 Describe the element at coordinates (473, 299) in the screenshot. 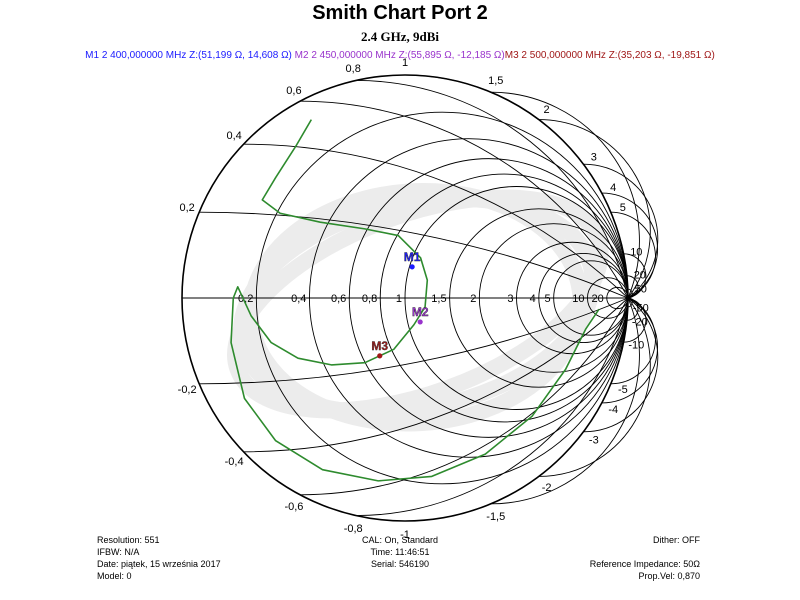

I see `resistance-label: 2` at that location.